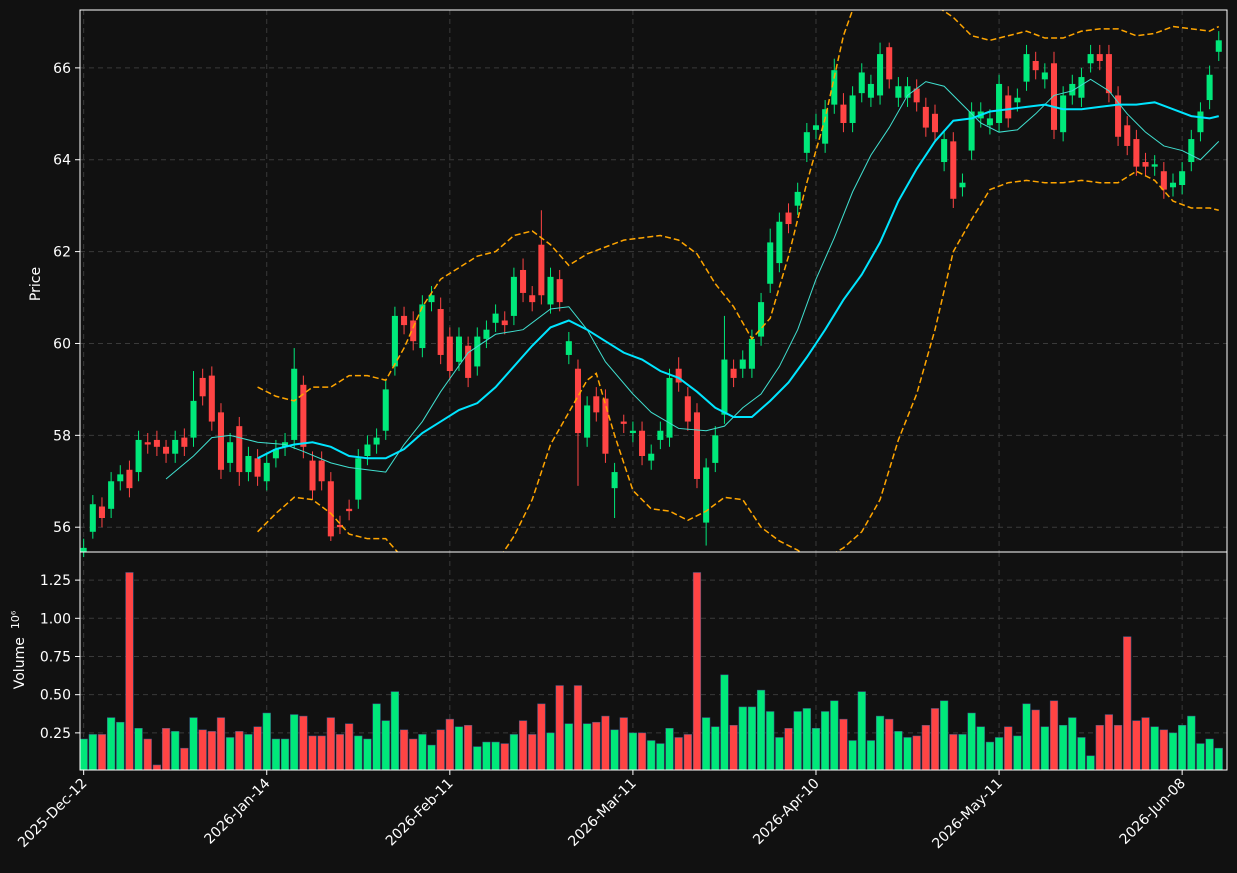 This screenshot has height=873, width=1237. What do you see at coordinates (36, 284) in the screenshot?
I see `y-axis-label: Price` at bounding box center [36, 284].